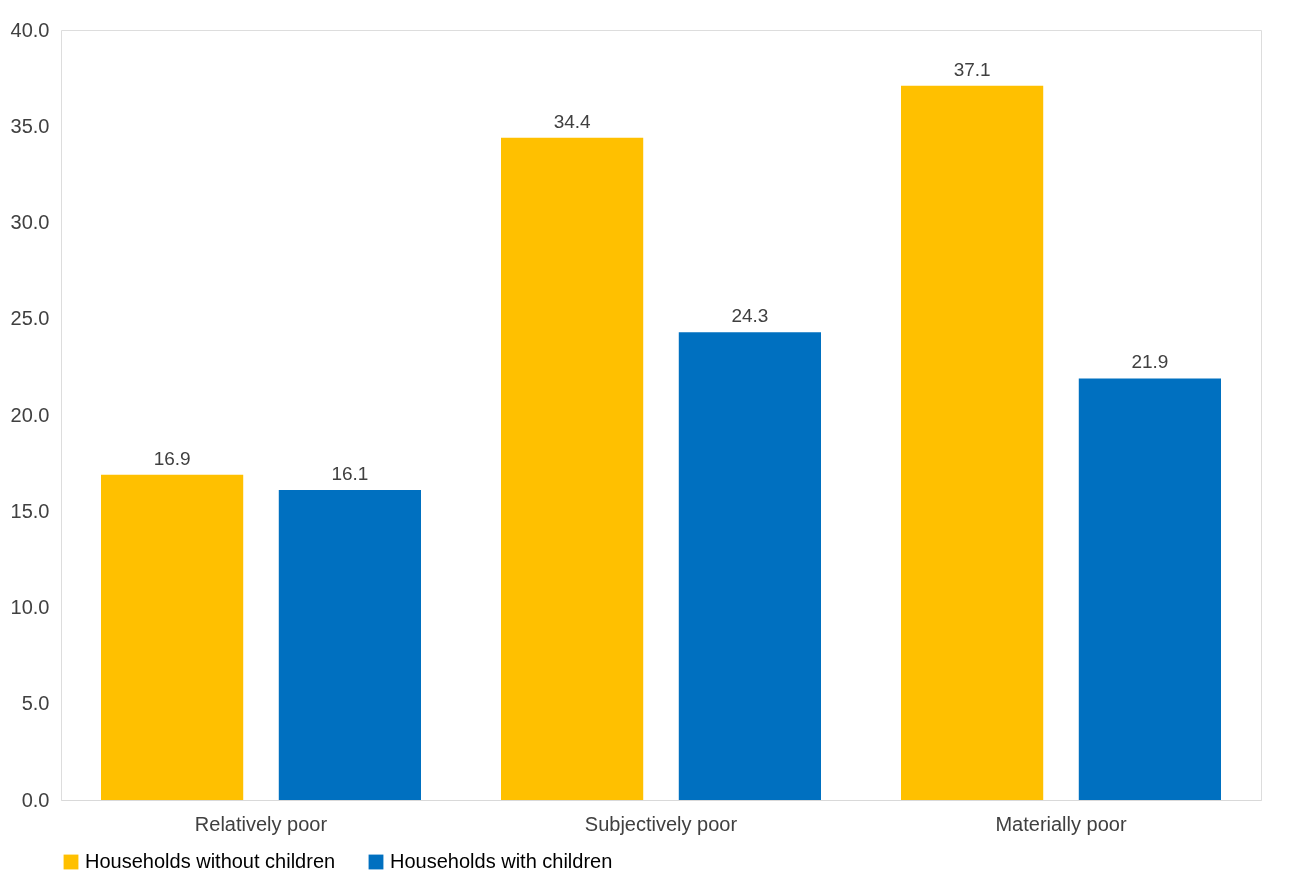 This screenshot has height=886, width=1304. I want to click on y-tick-label: 35.0, so click(30, 125).